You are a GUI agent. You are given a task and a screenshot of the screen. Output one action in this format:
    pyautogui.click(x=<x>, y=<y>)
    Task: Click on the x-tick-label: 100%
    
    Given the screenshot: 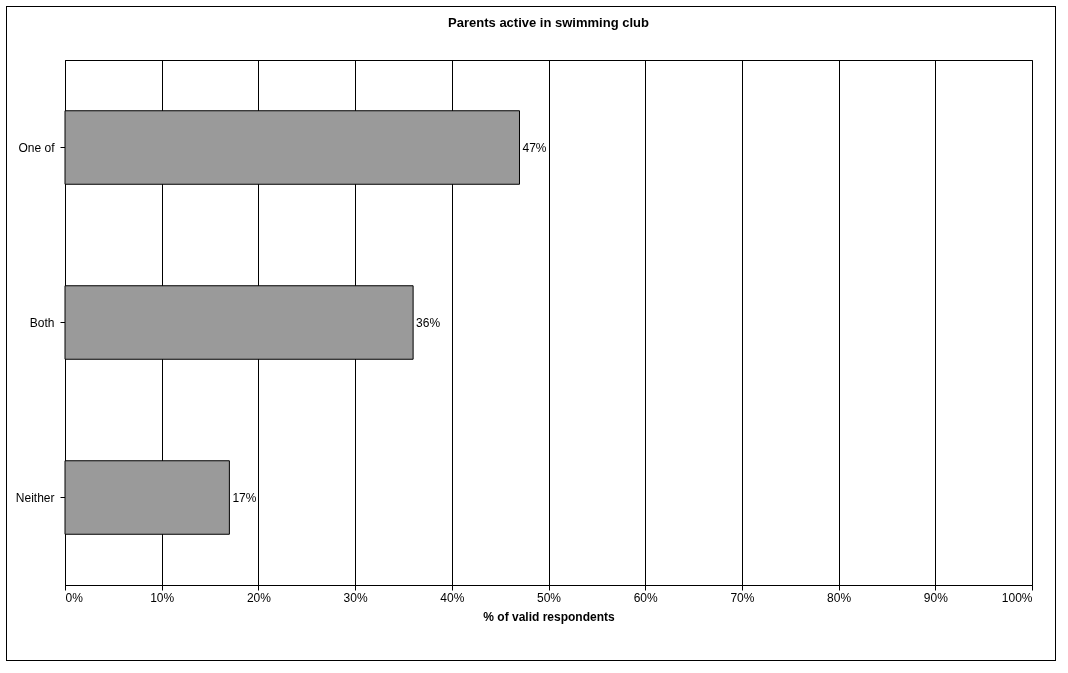 What is the action you would take?
    pyautogui.click(x=1017, y=597)
    